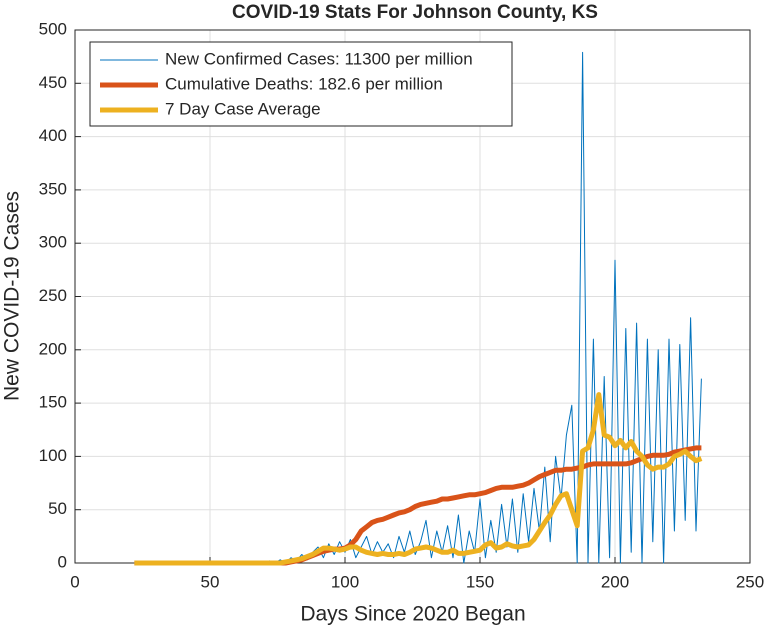 The width and height of the screenshot is (772, 630). Describe the element at coordinates (53, 242) in the screenshot. I see `y-tick-label: 300` at that location.